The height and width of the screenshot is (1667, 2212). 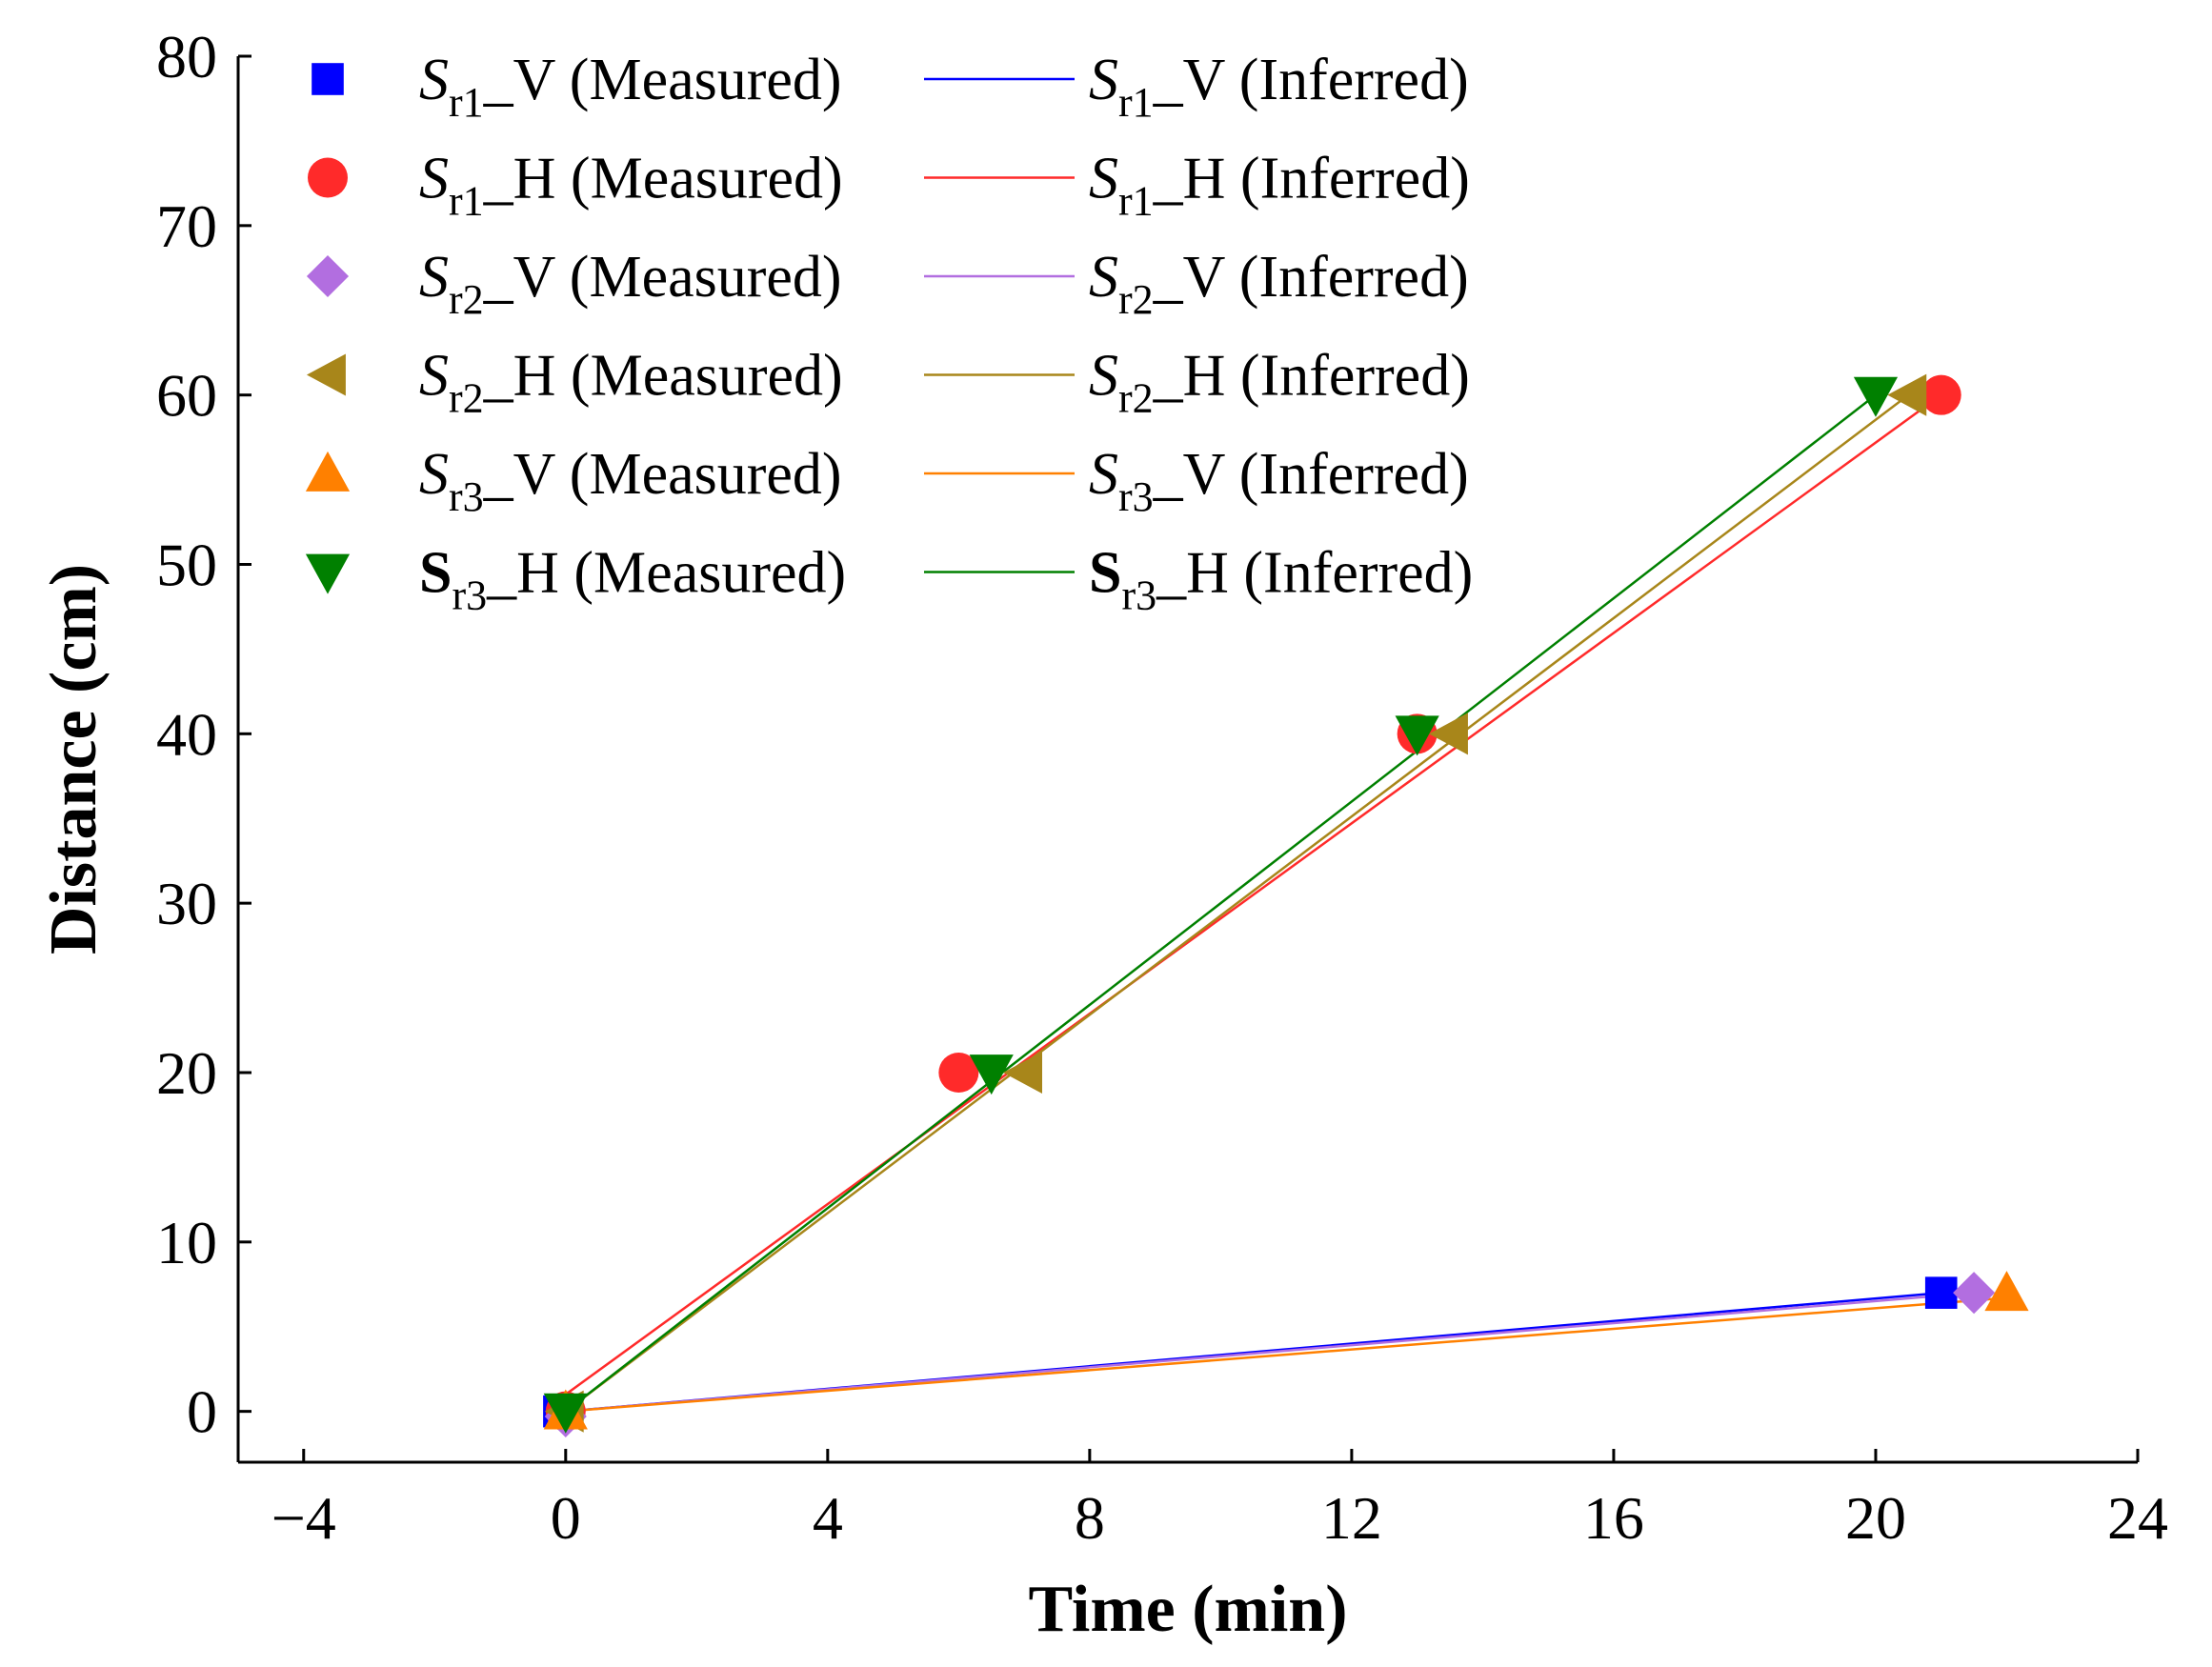 I want to click on legend-label-inferred-Sr1_H: Sr1_H (Inferred), so click(x=1279, y=186).